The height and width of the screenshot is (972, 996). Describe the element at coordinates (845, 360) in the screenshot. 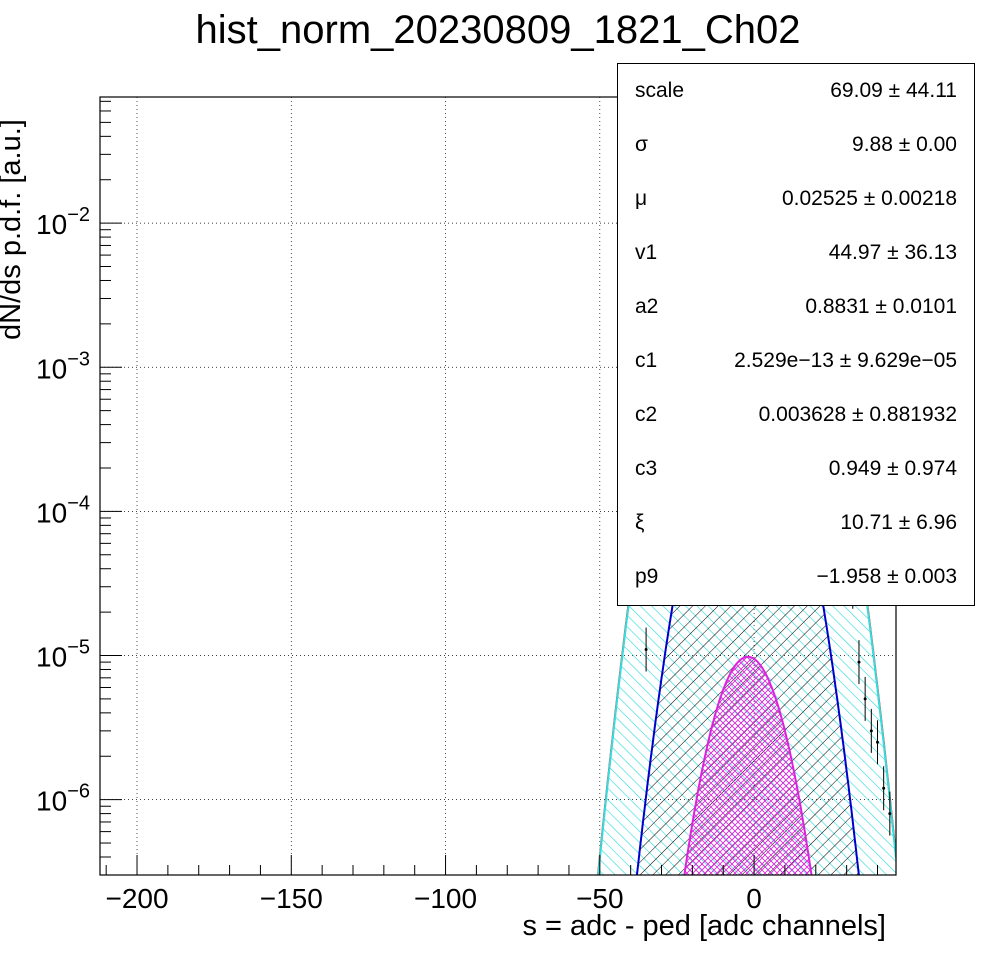

I see `stat-value: 2.529e−13 ± 9.629e−05` at that location.